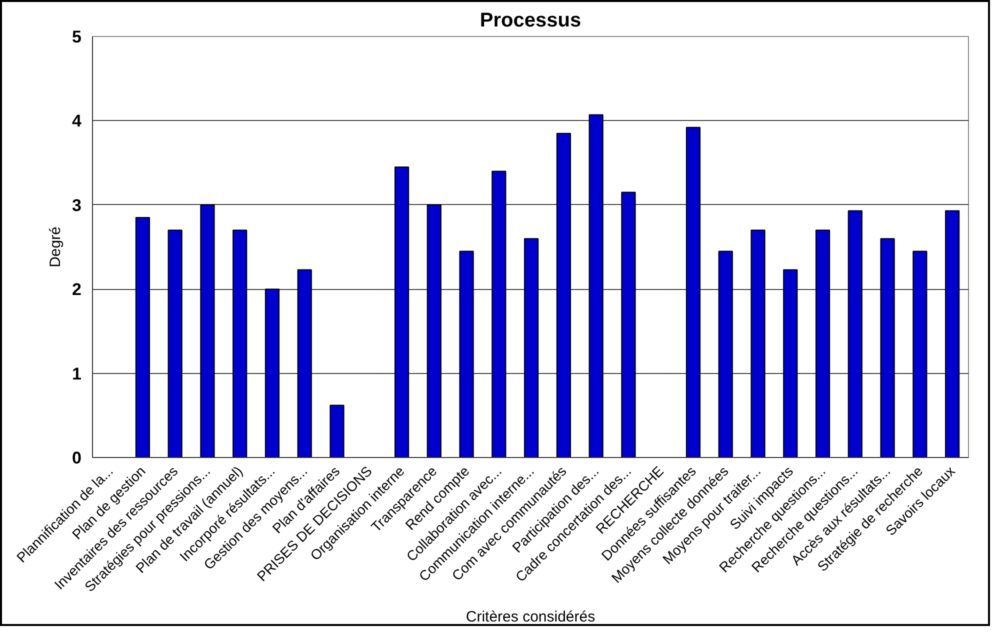  Describe the element at coordinates (77, 458) in the screenshot. I see `y-tick-label: 0` at that location.